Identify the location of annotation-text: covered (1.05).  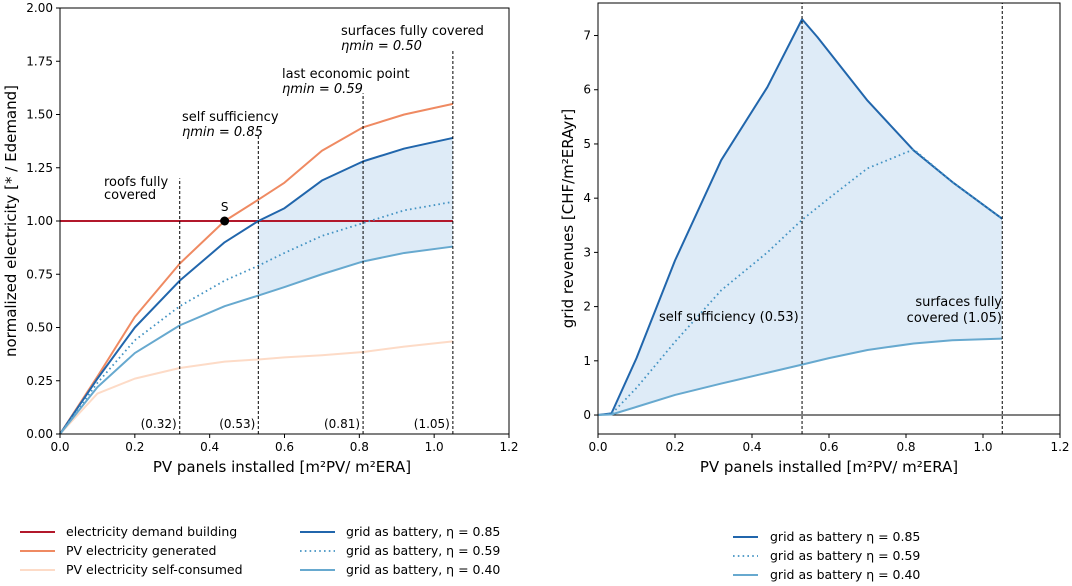
(954, 318).